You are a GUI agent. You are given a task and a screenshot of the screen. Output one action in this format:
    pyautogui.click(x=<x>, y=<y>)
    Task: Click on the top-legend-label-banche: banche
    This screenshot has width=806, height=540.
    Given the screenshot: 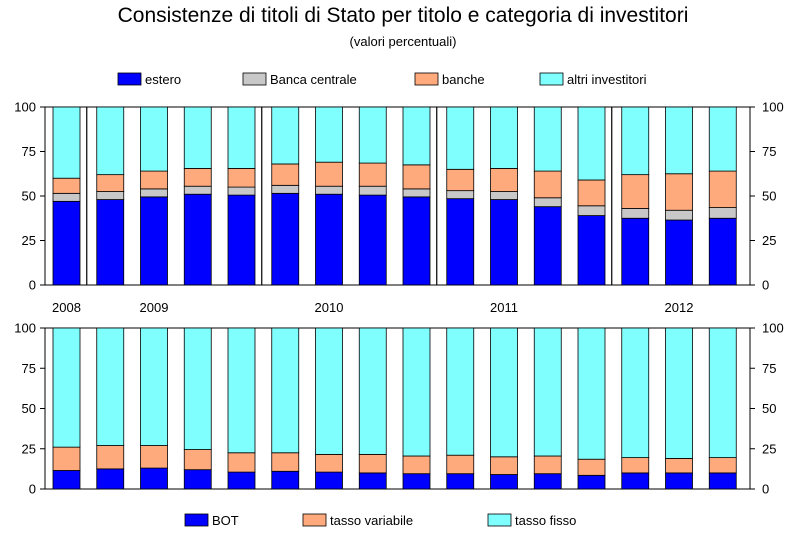 What is the action you would take?
    pyautogui.click(x=463, y=79)
    